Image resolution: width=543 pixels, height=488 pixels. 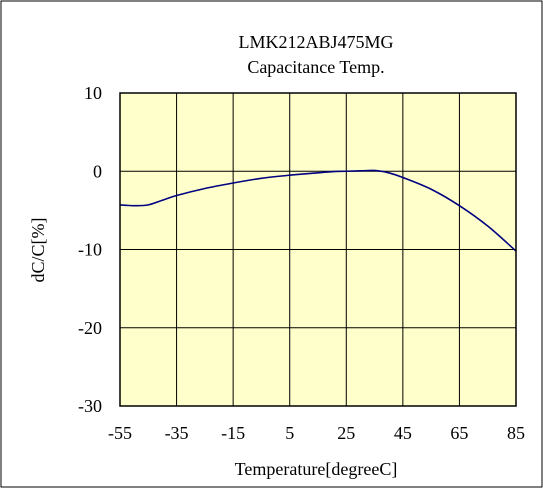 I want to click on x-tick-label: -15, so click(x=233, y=433).